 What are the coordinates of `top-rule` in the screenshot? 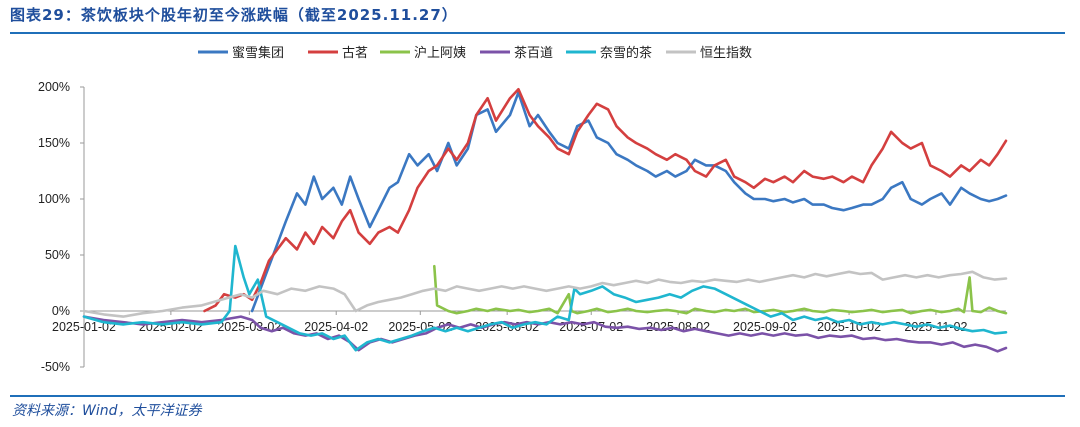 It's located at (537, 33).